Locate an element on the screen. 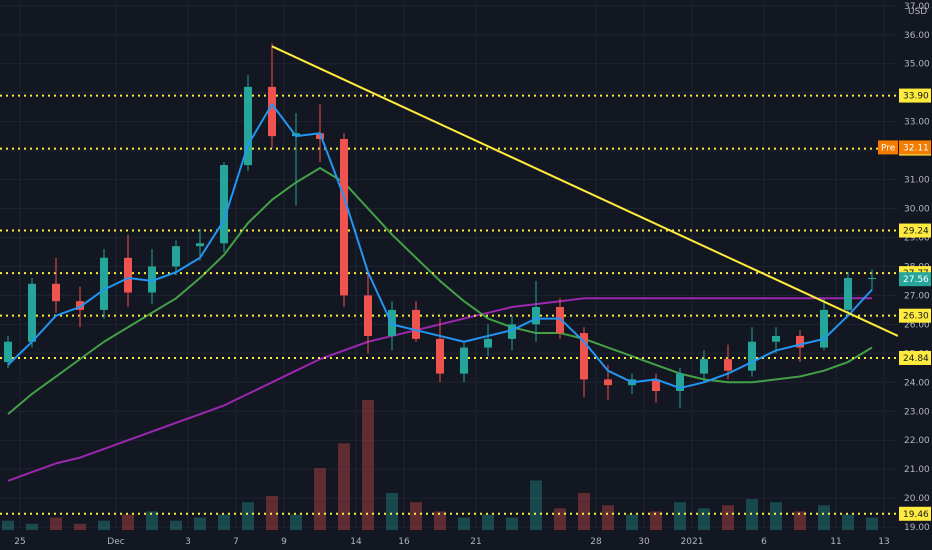  x-tick-label: 6 is located at coordinates (764, 542).